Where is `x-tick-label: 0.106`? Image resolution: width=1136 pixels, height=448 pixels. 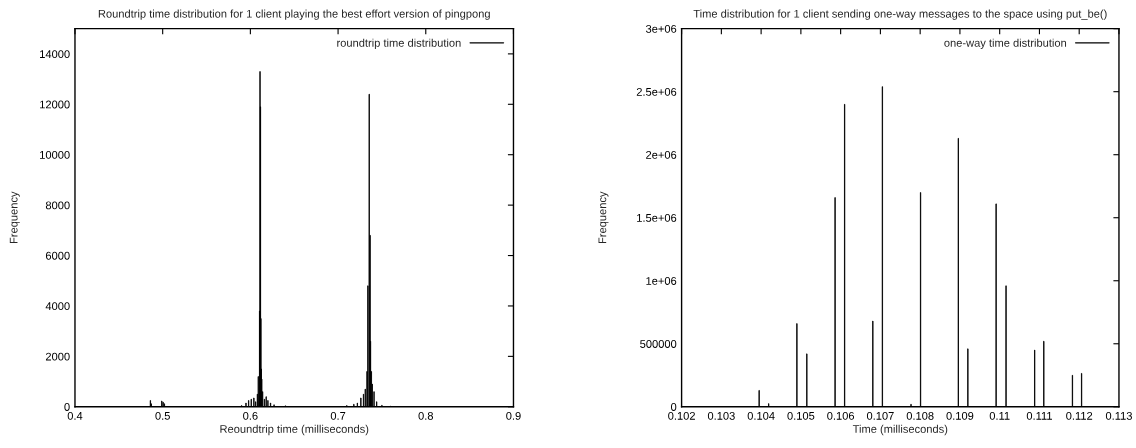
x-tick-label: 0.106 is located at coordinates (841, 415).